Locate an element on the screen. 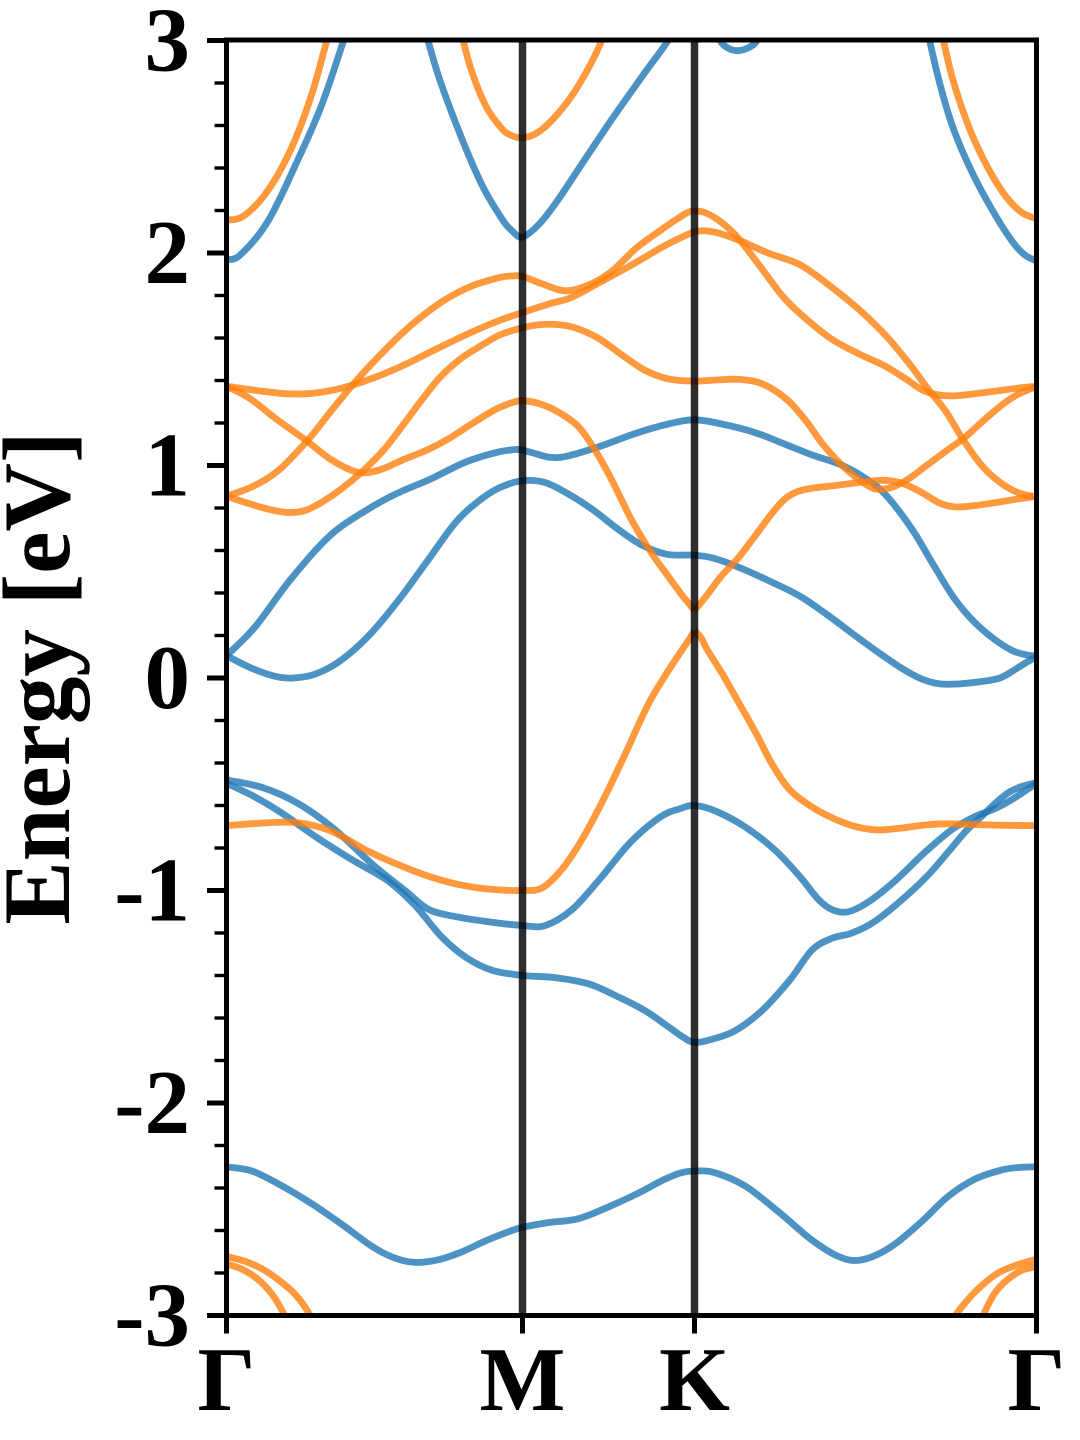 This screenshot has height=1440, width=1080. svg-text: Energy [eV] is located at coordinates (45, 677).